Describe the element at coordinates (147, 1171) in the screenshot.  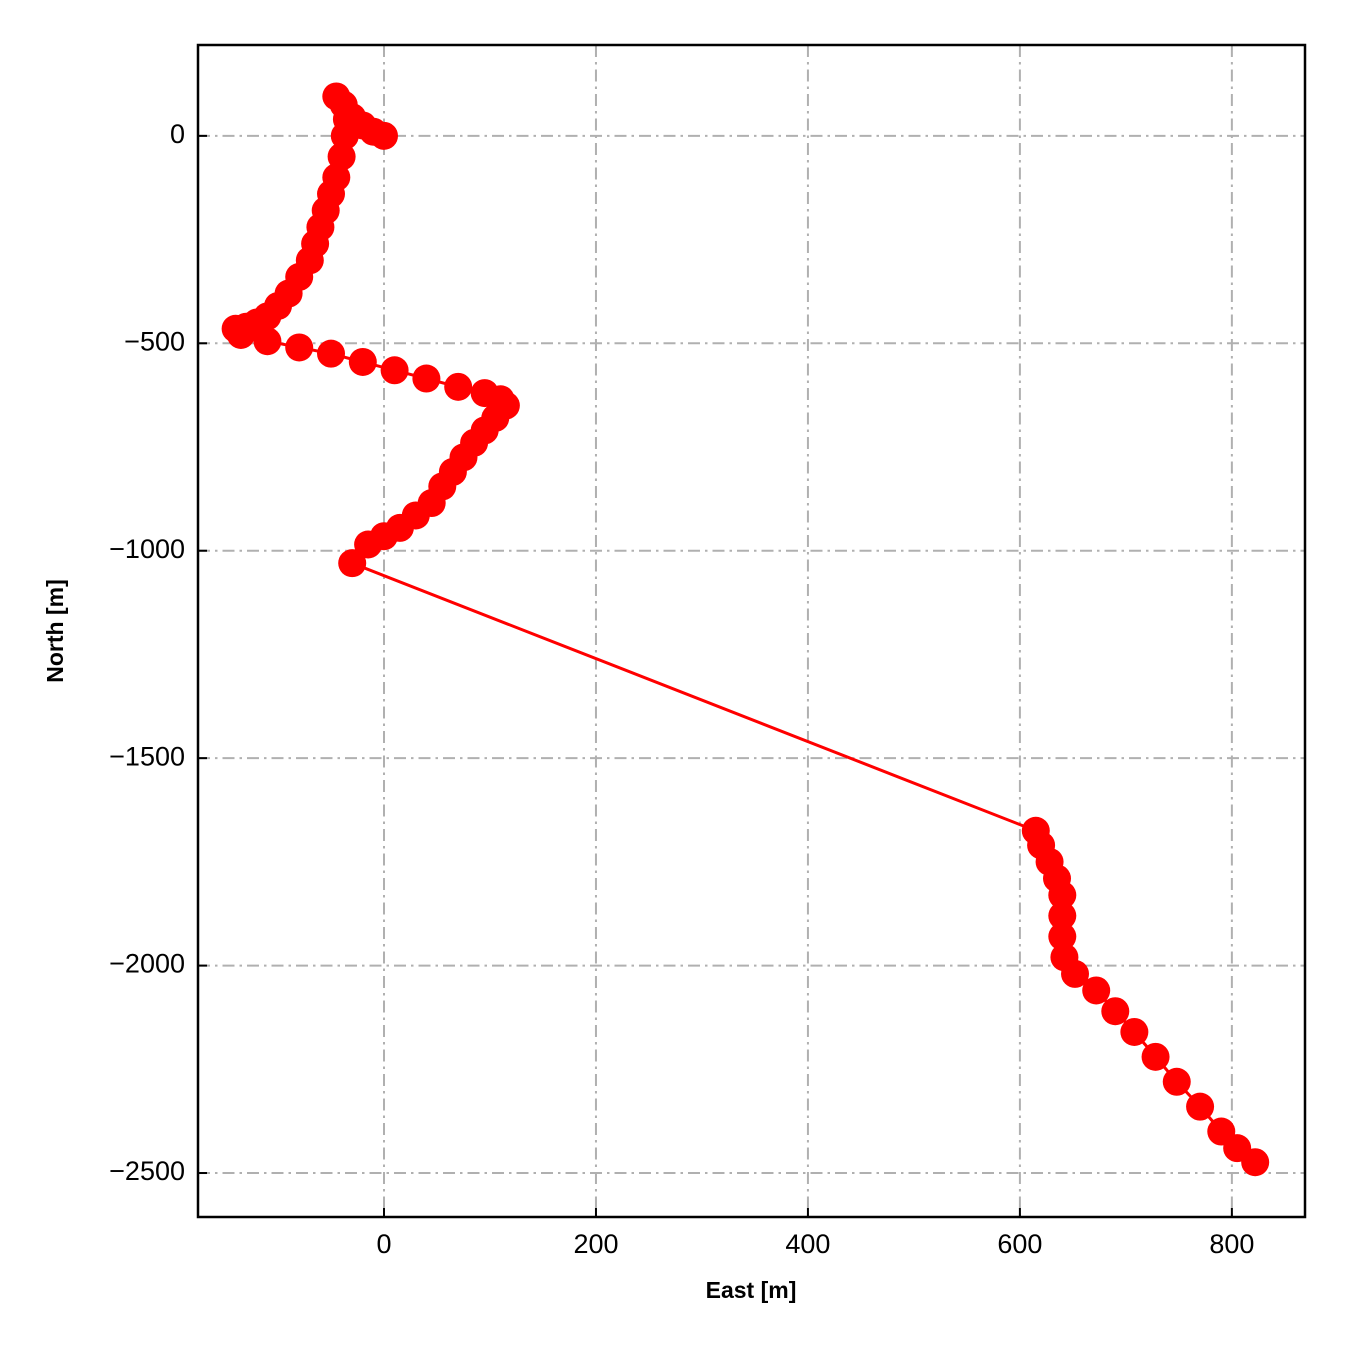
I see `y-tick-label: −2500` at that location.